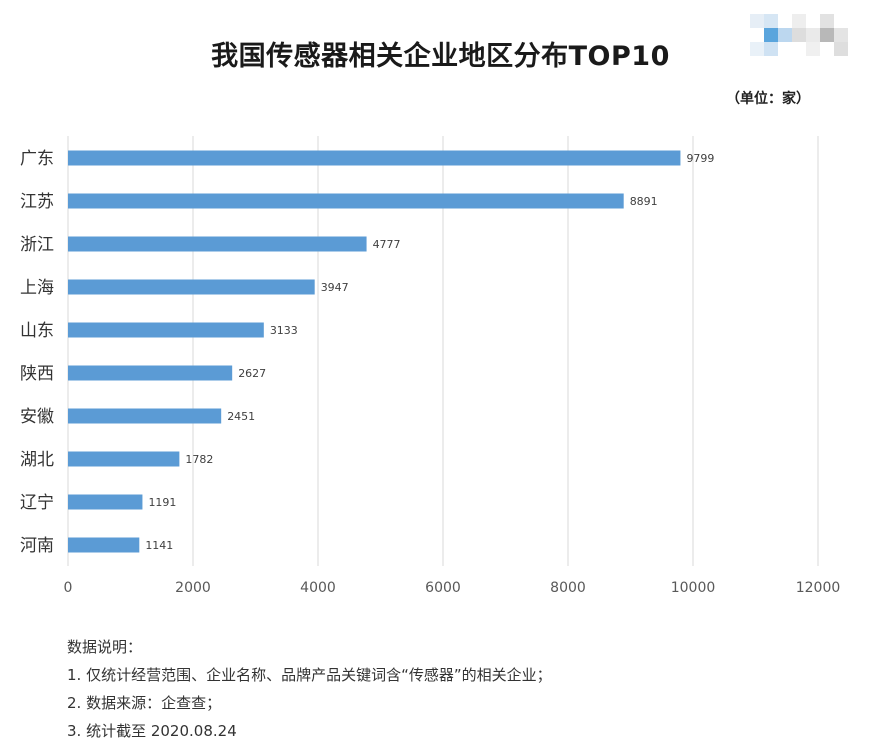  Describe the element at coordinates (37, 202) in the screenshot. I see `category-label: 江苏` at that location.